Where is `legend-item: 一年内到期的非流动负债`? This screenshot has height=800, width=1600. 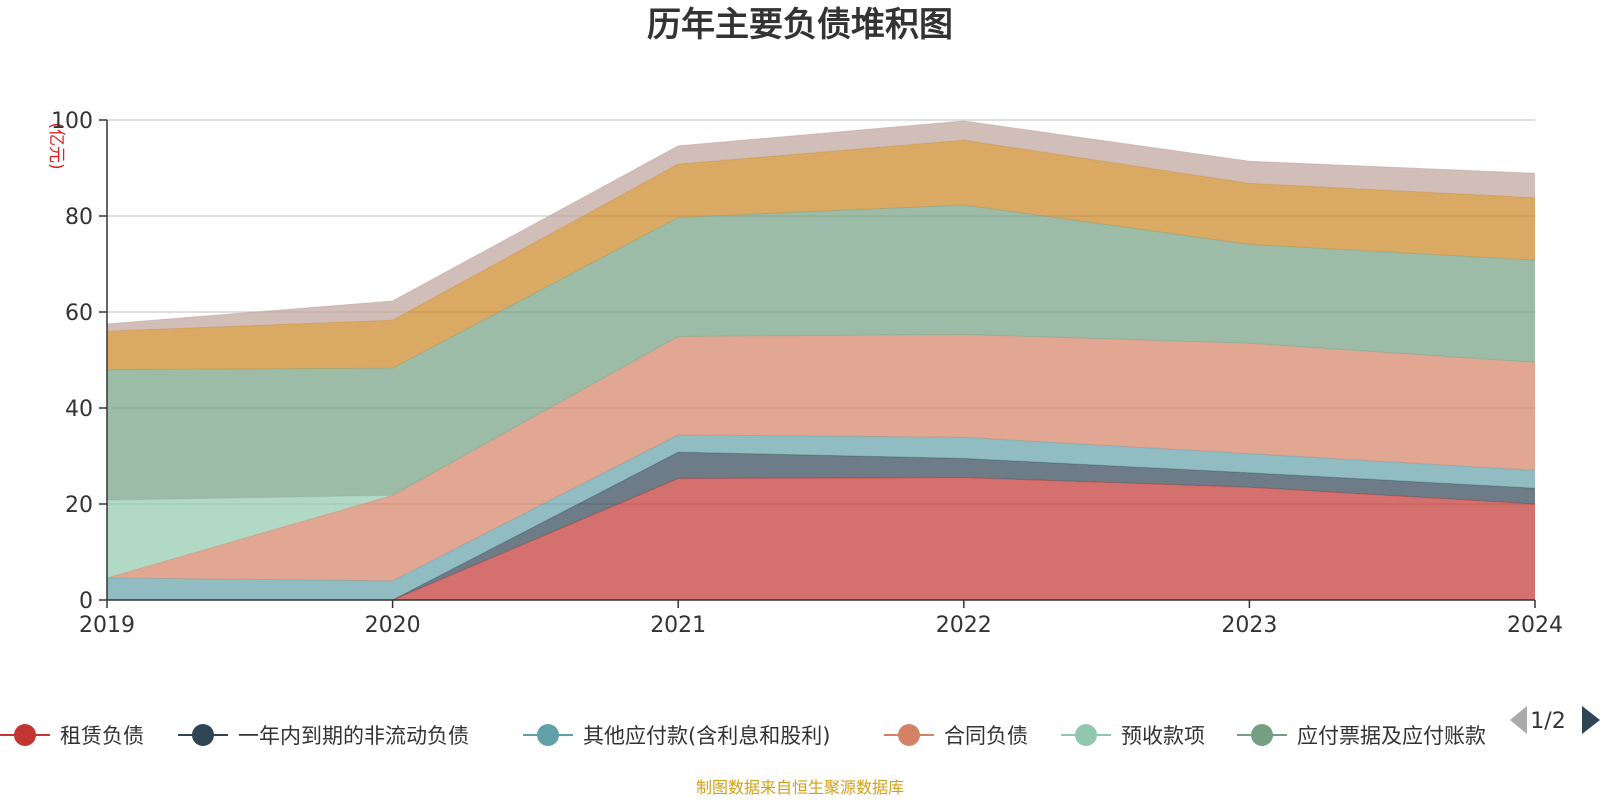 legend-item: 一年内到期的非流动负债 is located at coordinates (323, 736).